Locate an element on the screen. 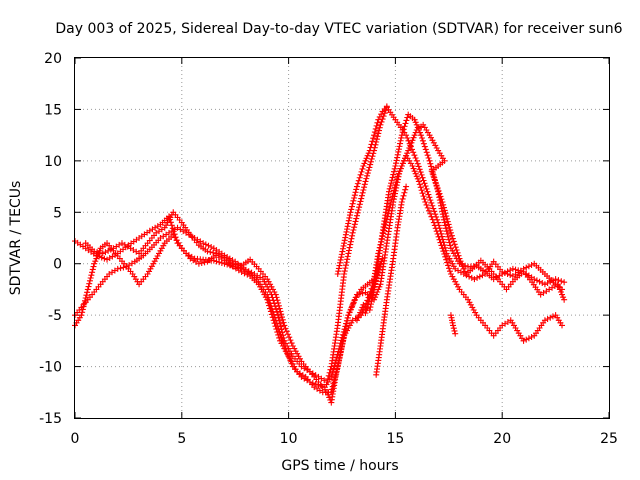 Image resolution: width=640 pixels, height=480 pixels. y-tick-label: 5 is located at coordinates (57, 213).